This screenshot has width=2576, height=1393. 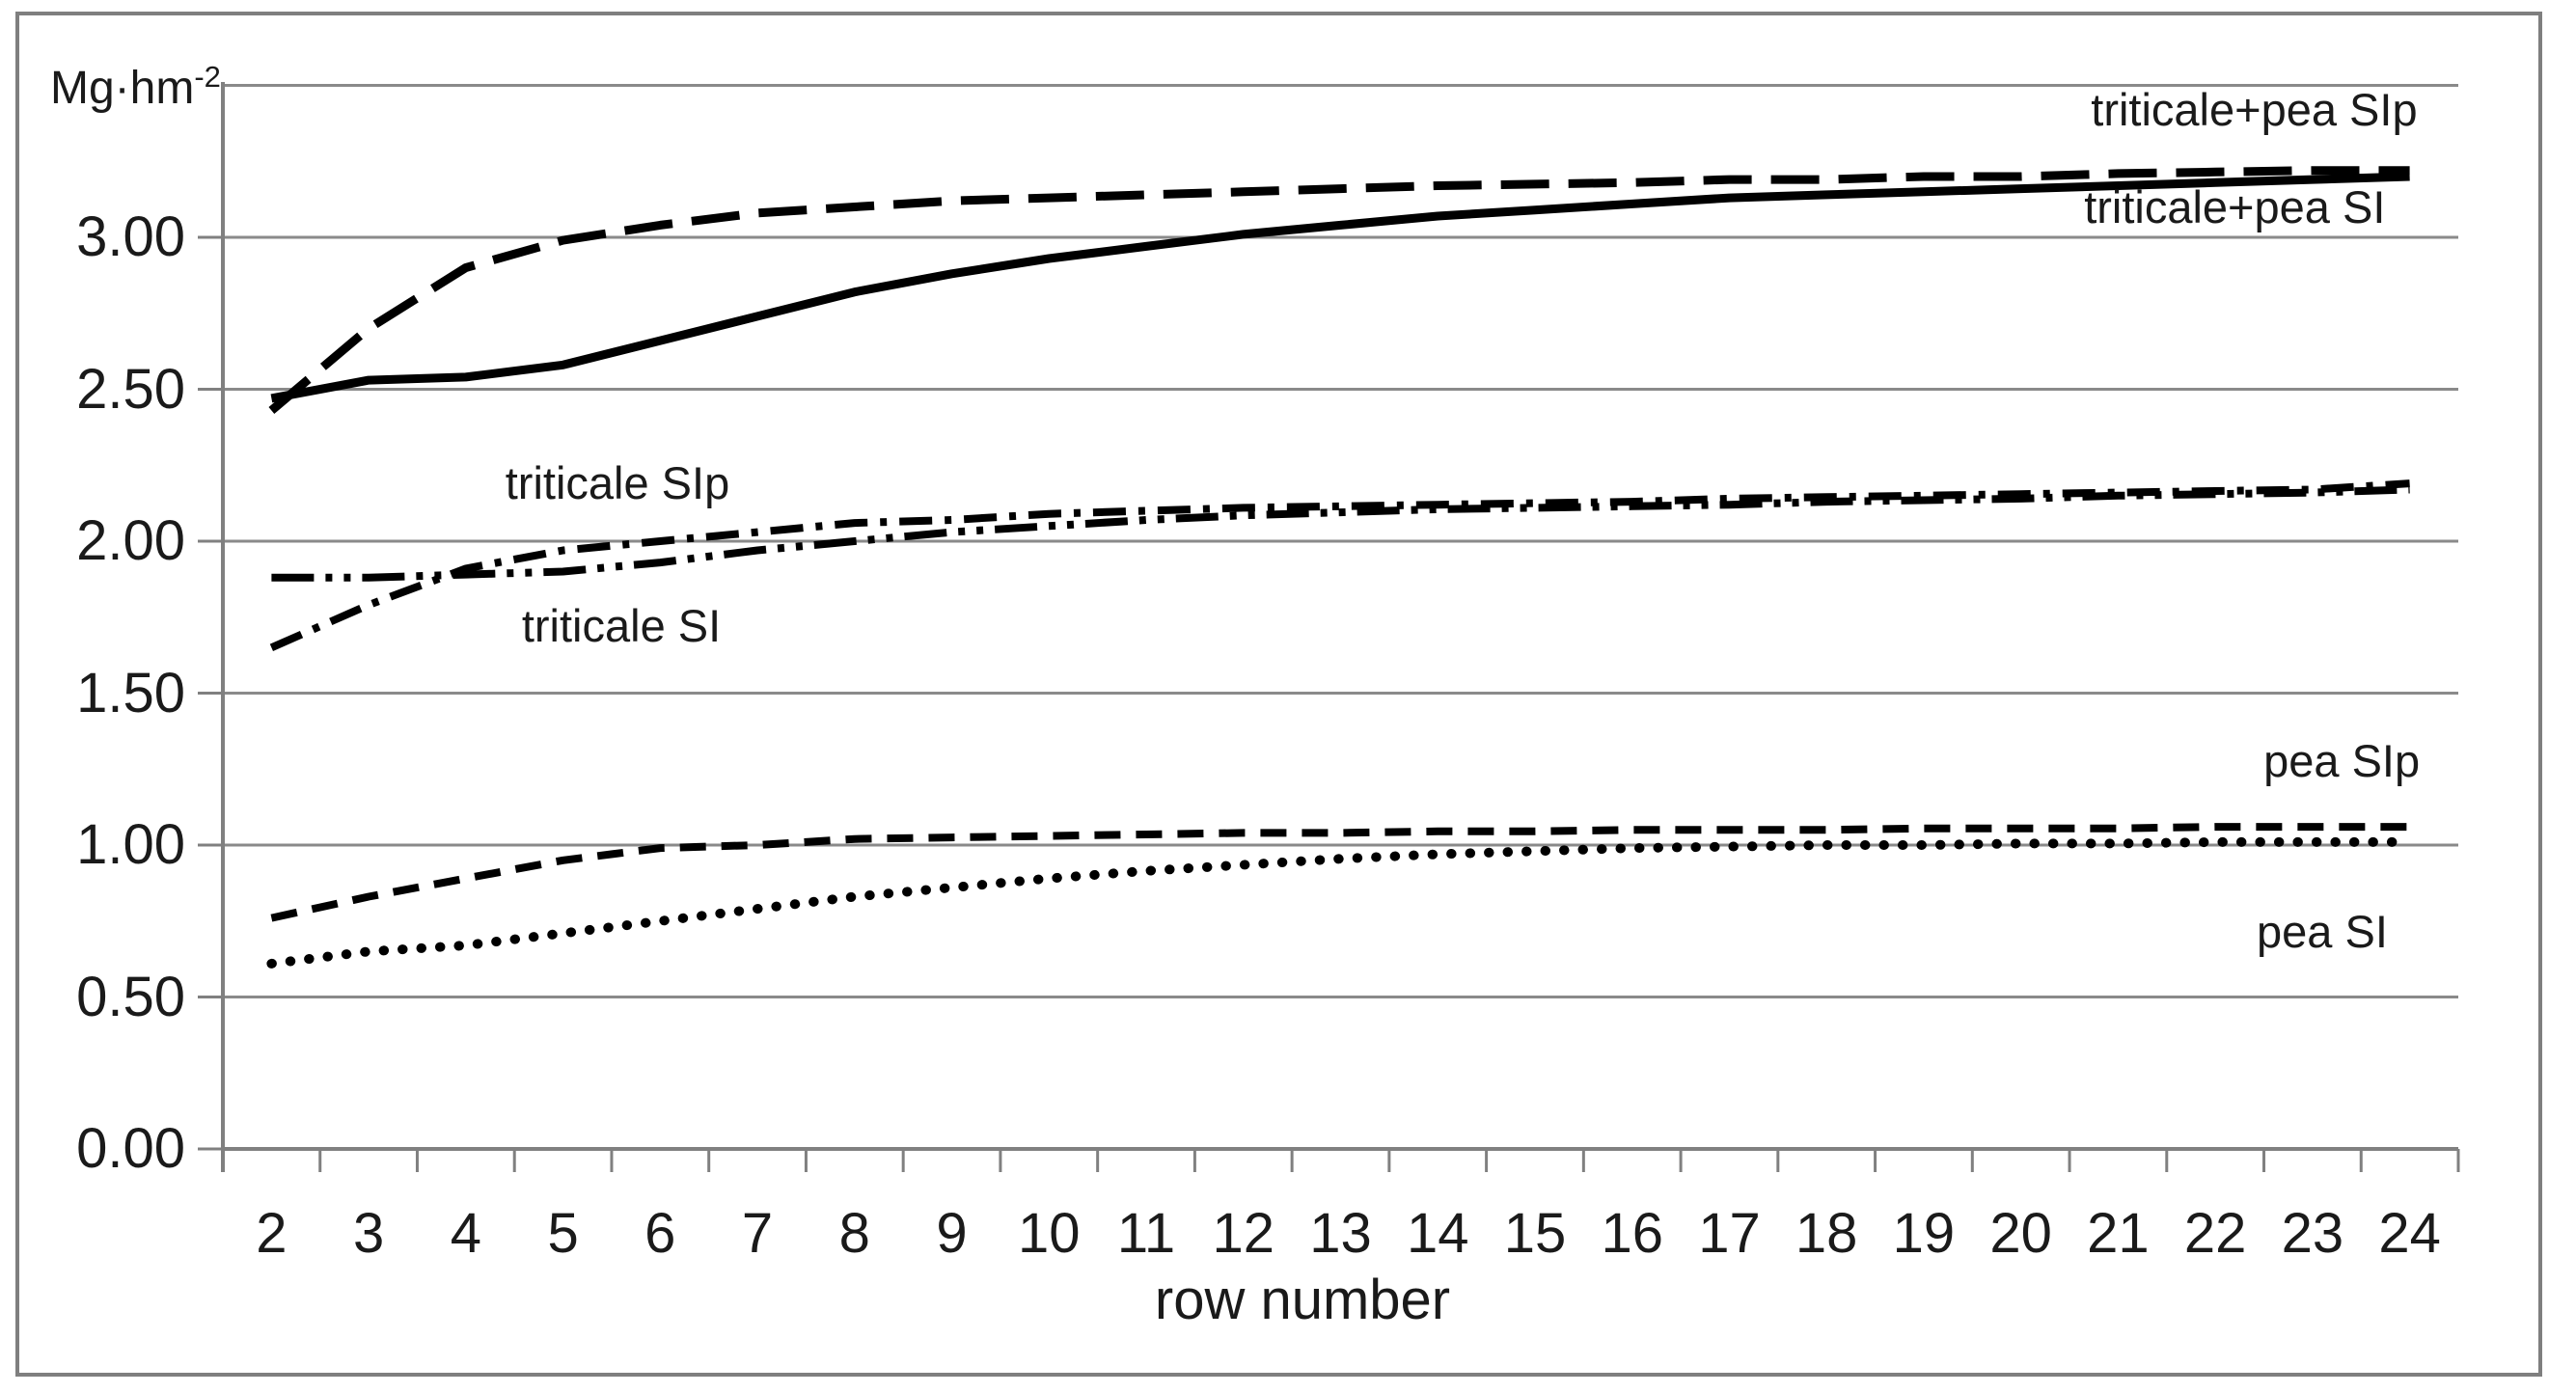 I want to click on x-tick-label-7: 7, so click(x=758, y=1233).